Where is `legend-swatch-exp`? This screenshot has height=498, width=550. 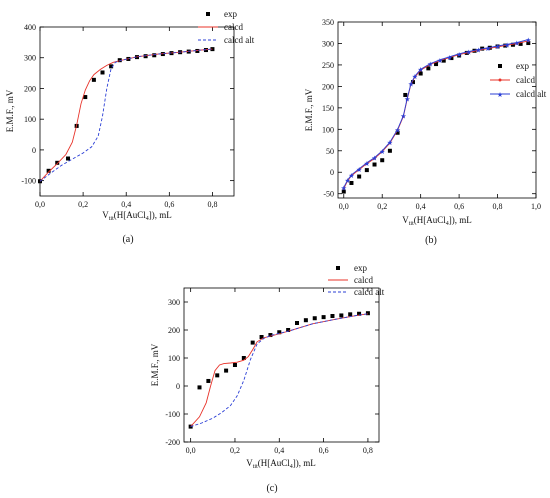
legend-swatch-exp is located at coordinates (208, 14).